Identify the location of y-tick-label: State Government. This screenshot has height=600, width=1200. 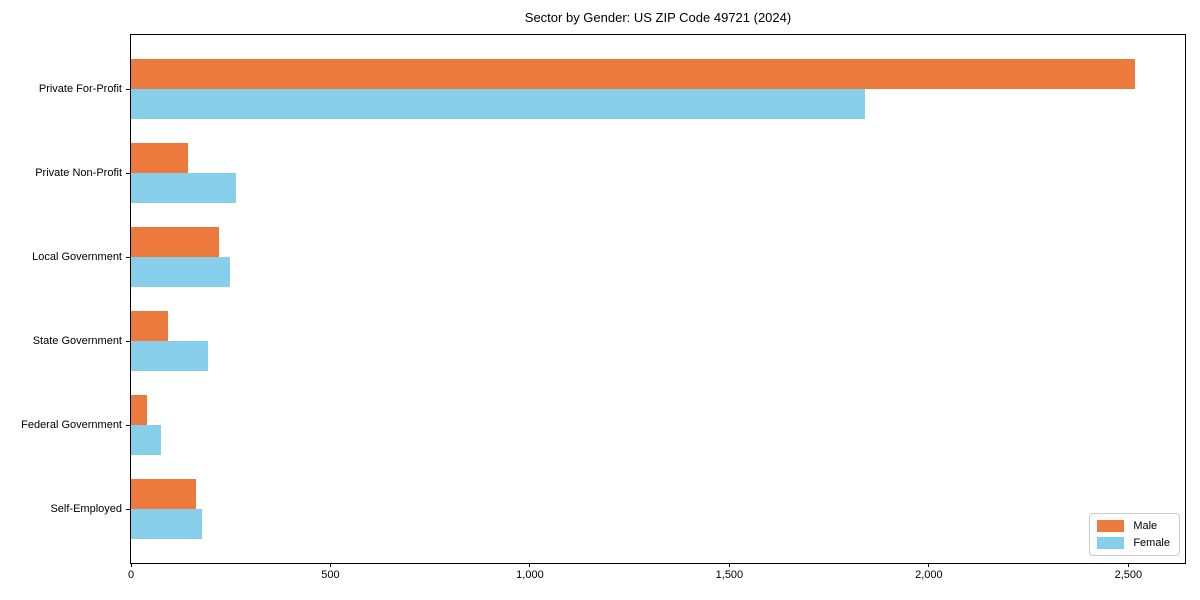
(77, 341).